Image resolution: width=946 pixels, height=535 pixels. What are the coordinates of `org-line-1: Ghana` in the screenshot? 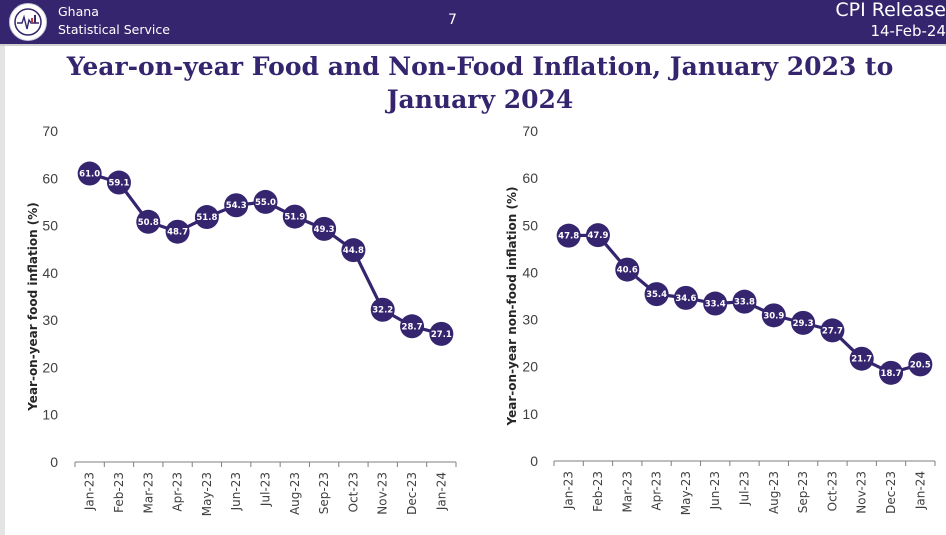 It's located at (78, 11).